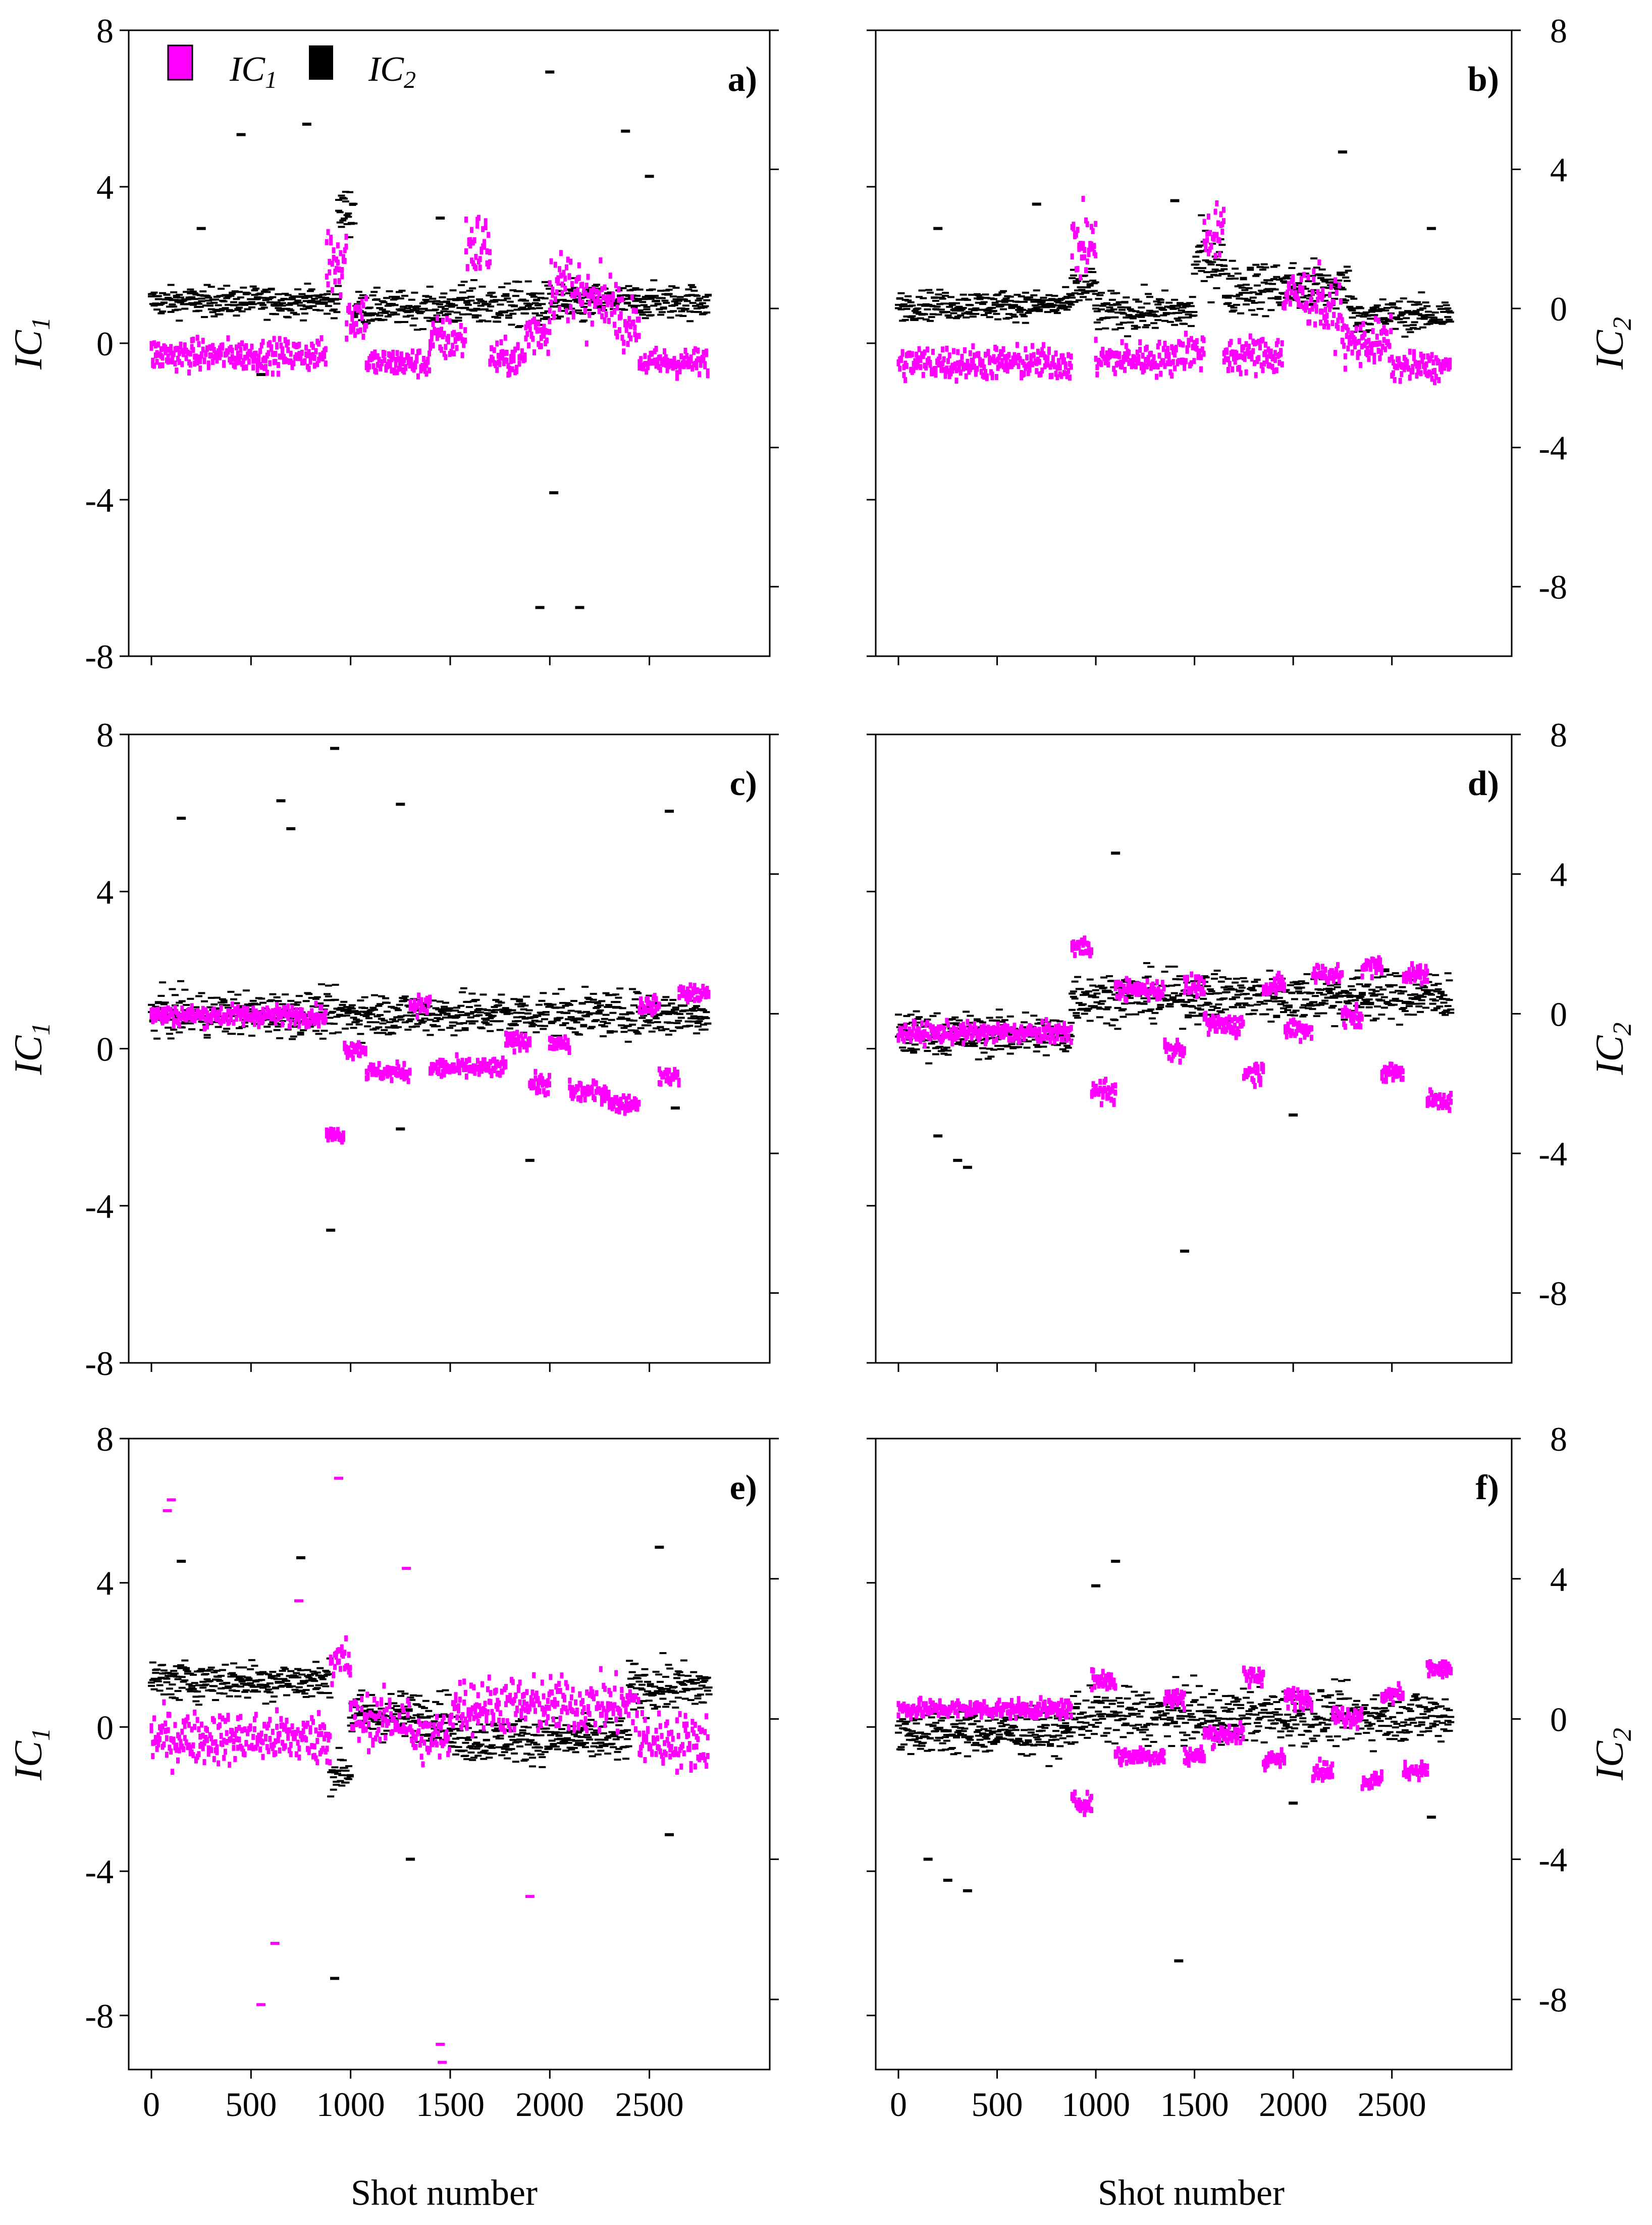 This screenshot has height=2225, width=1652. Describe the element at coordinates (1553, 1154) in the screenshot. I see `right-tick-label: -4` at that location.